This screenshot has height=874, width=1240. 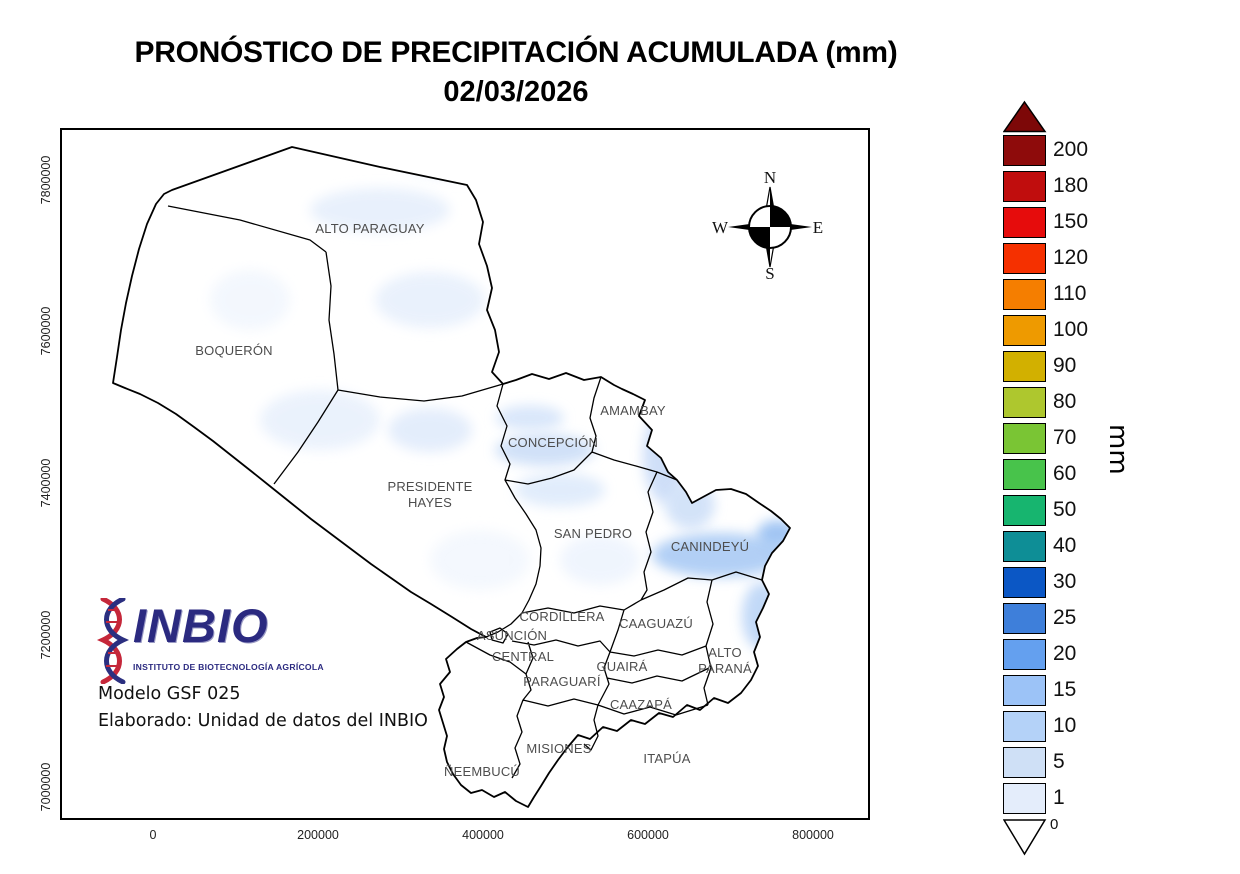 What do you see at coordinates (46, 787) in the screenshot?
I see `y-tick-7000000: 7000000` at bounding box center [46, 787].